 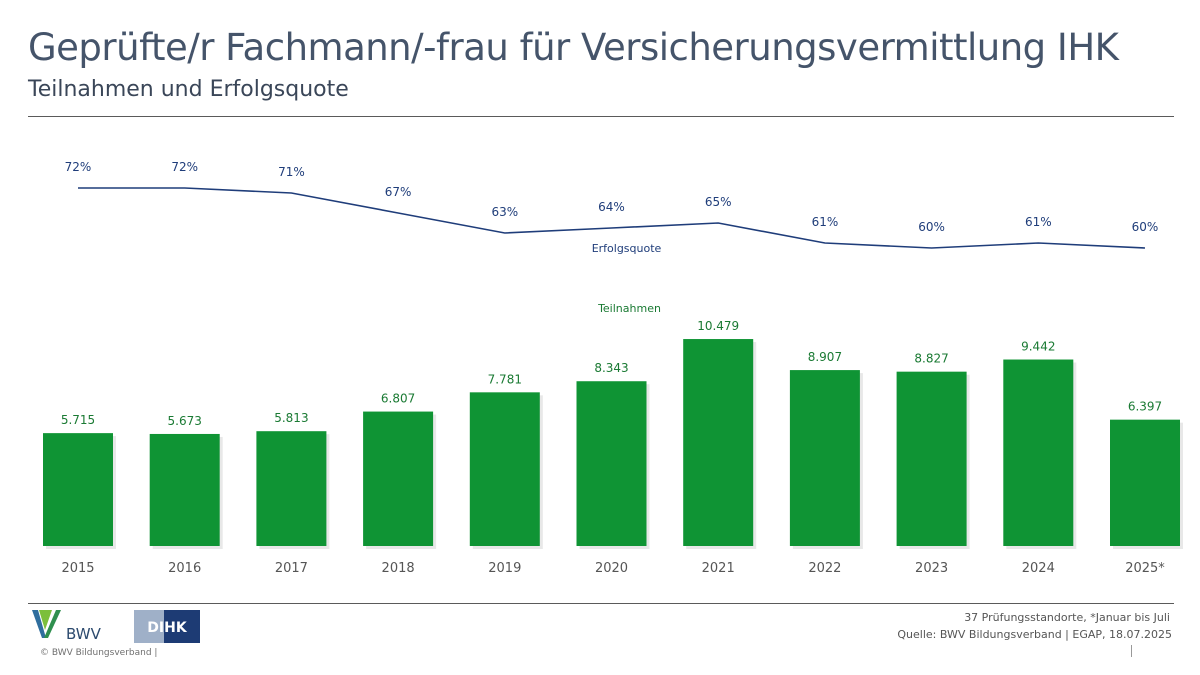 What do you see at coordinates (188, 89) in the screenshot?
I see `page-subtitle: Teilnahmen und Erfolgsquote` at bounding box center [188, 89].